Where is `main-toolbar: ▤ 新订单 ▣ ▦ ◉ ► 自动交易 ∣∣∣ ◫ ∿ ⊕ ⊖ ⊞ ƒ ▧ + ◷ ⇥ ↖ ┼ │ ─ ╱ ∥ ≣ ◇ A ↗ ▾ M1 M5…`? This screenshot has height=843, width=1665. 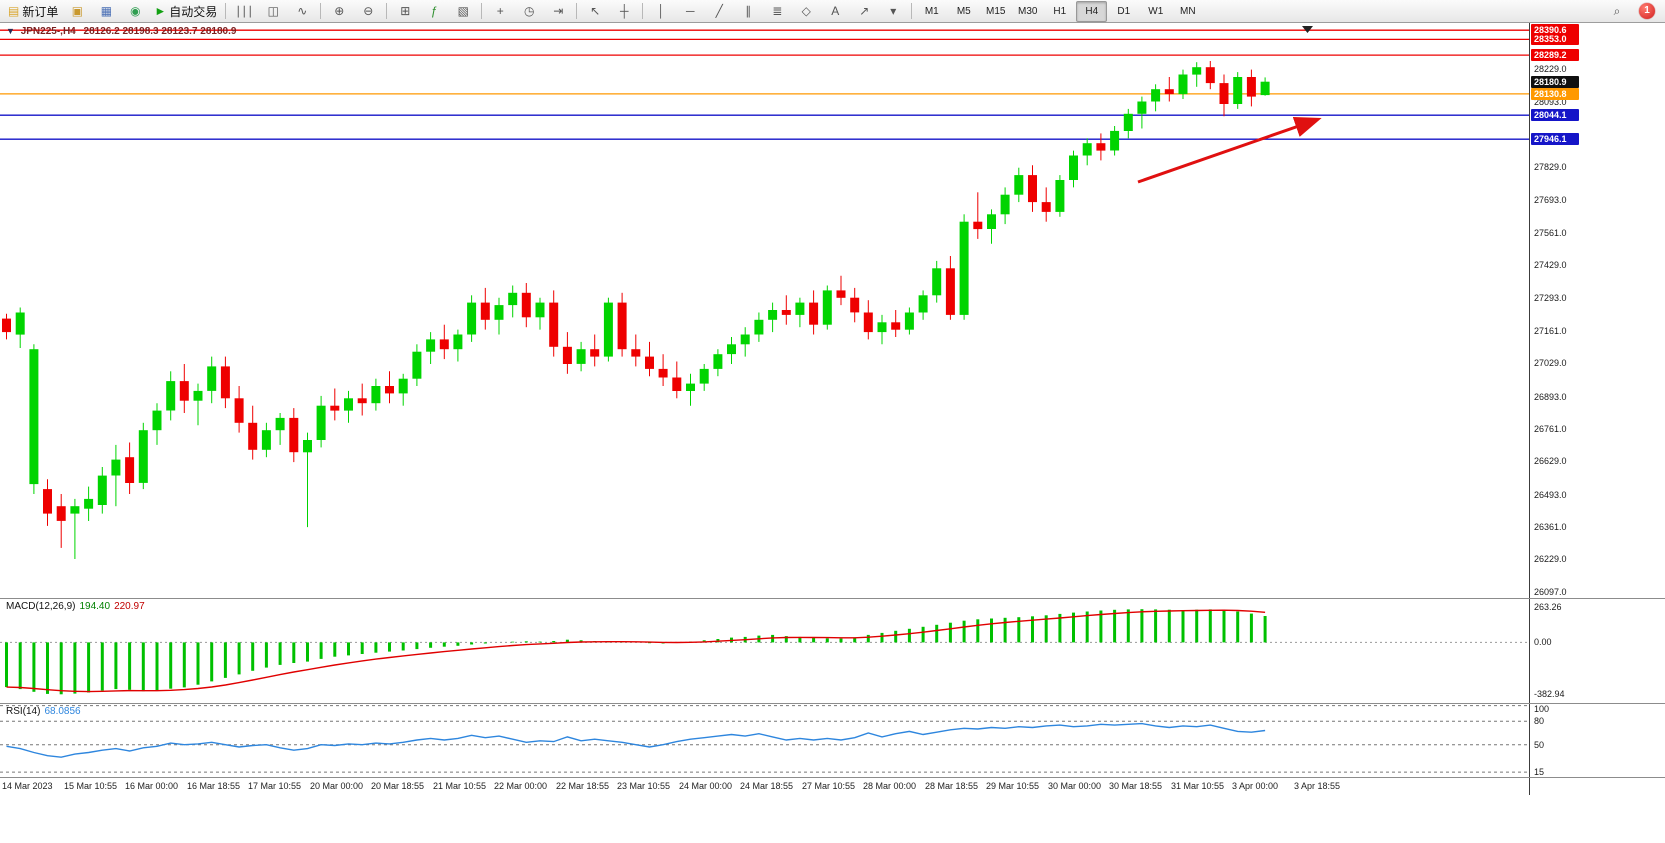
main-toolbar: ▤ 新订单 ▣ ▦ ◉ ► 自动交易 ∣∣∣ ◫ ∿ ⊕ ⊖ ⊞ ƒ ▧ + ◷ ⇥ ↖ ┼ │ ─ ╱ ∥ ≣ ◇ A ↗ ▾ M1 M5… is located at coordinates (832, 11).